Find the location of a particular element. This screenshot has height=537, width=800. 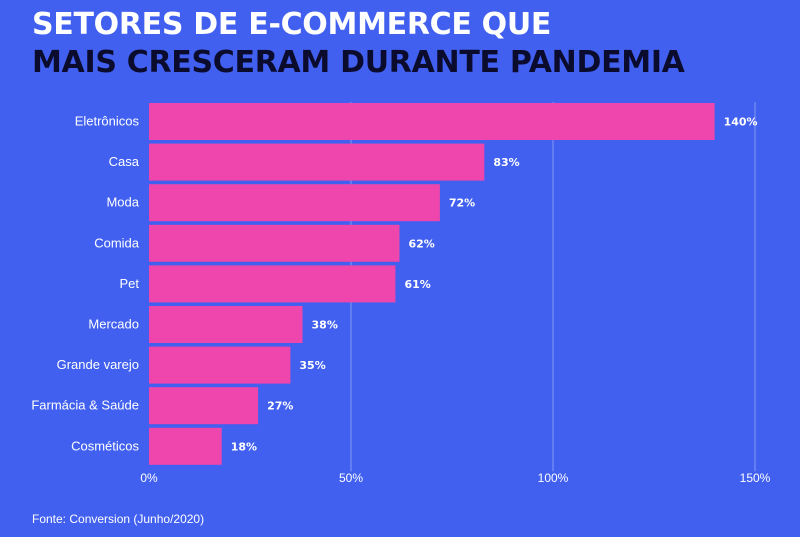

source-note: Fonte: Conversion (Junho/2020) is located at coordinates (118, 519).